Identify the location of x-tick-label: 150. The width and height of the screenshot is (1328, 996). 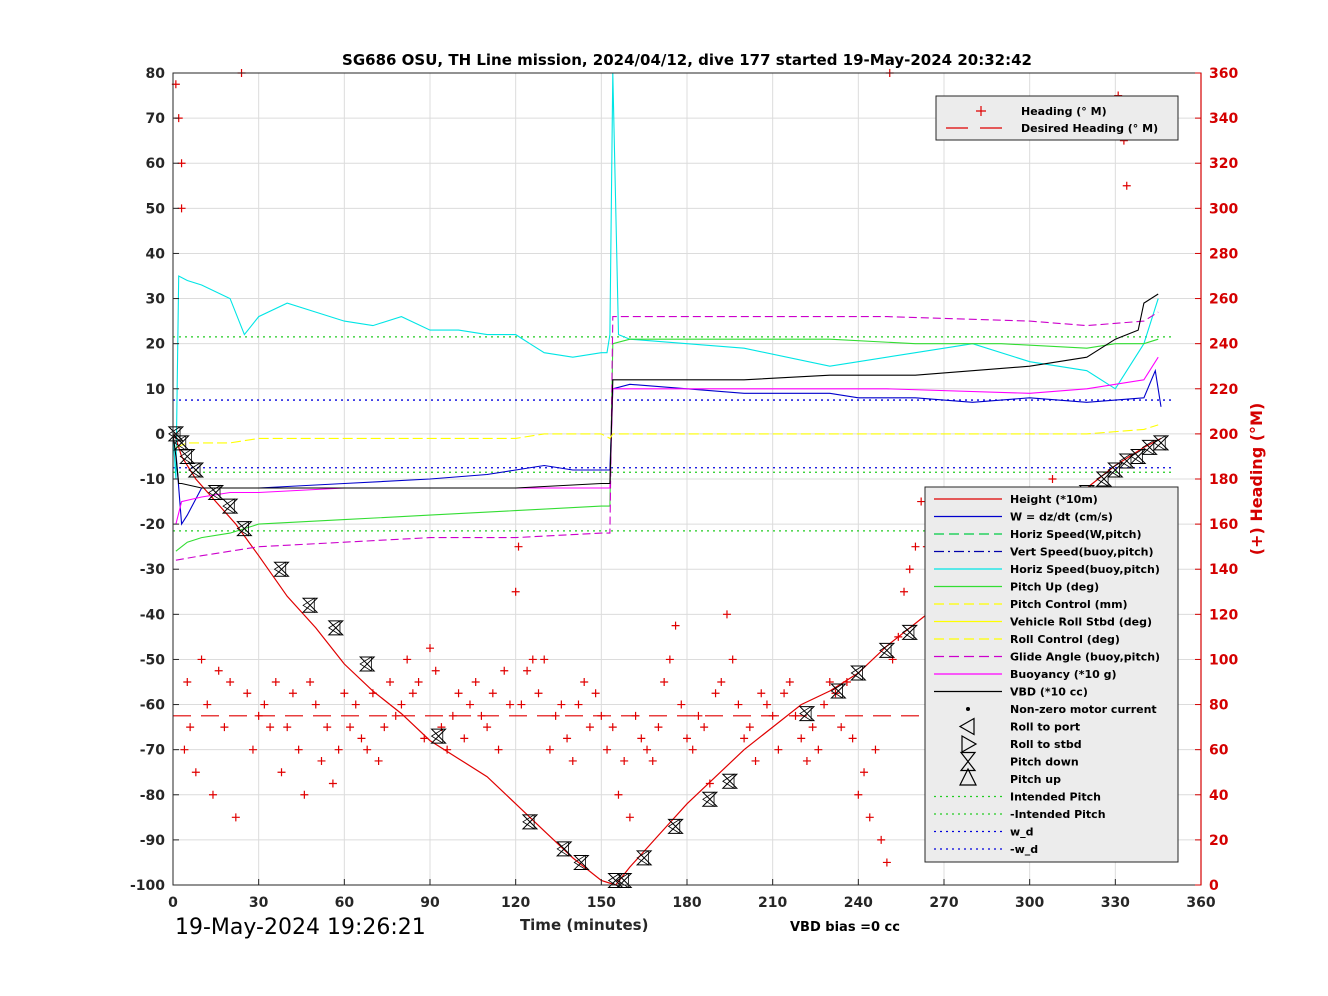
(601, 903).